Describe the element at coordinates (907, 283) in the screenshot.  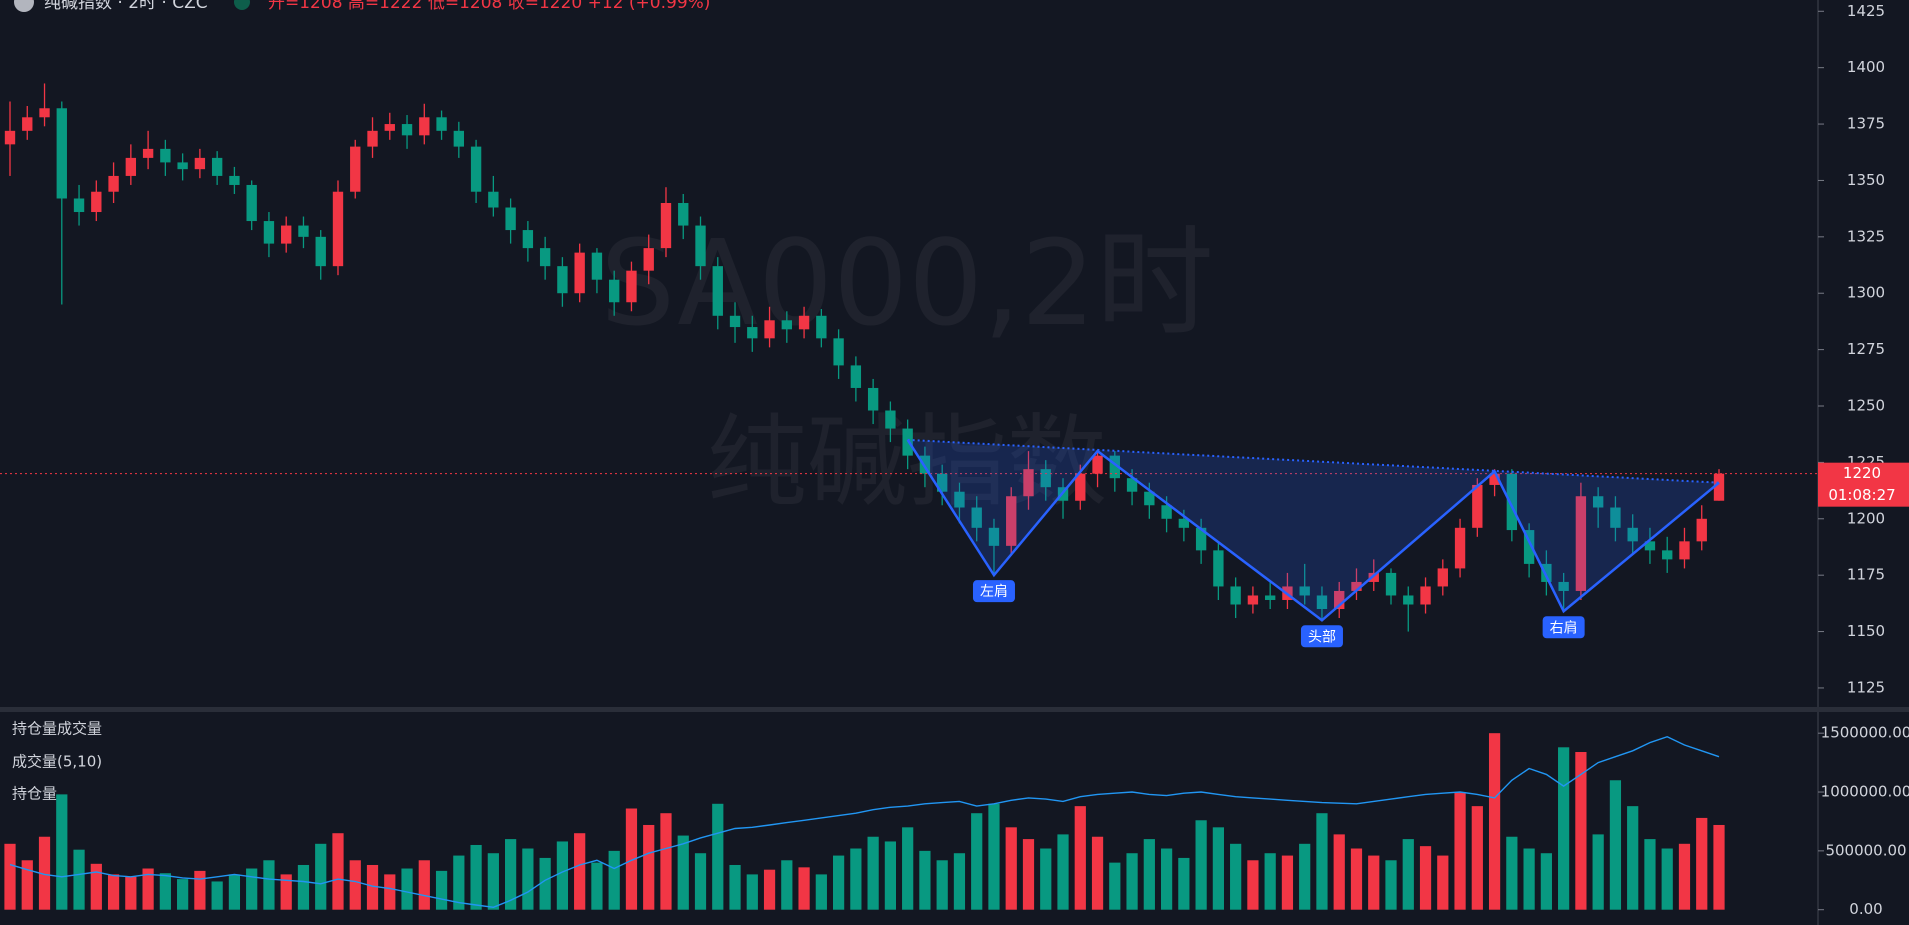
I see `watermark-symbol: SA000,2时` at that location.